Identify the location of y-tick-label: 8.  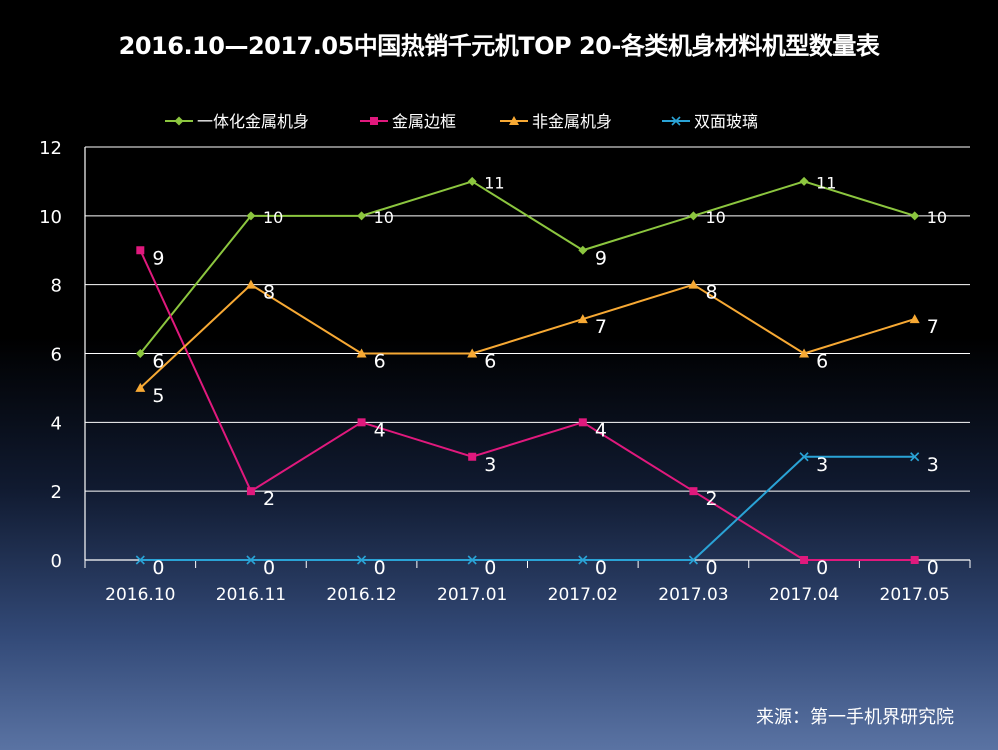
(56, 286).